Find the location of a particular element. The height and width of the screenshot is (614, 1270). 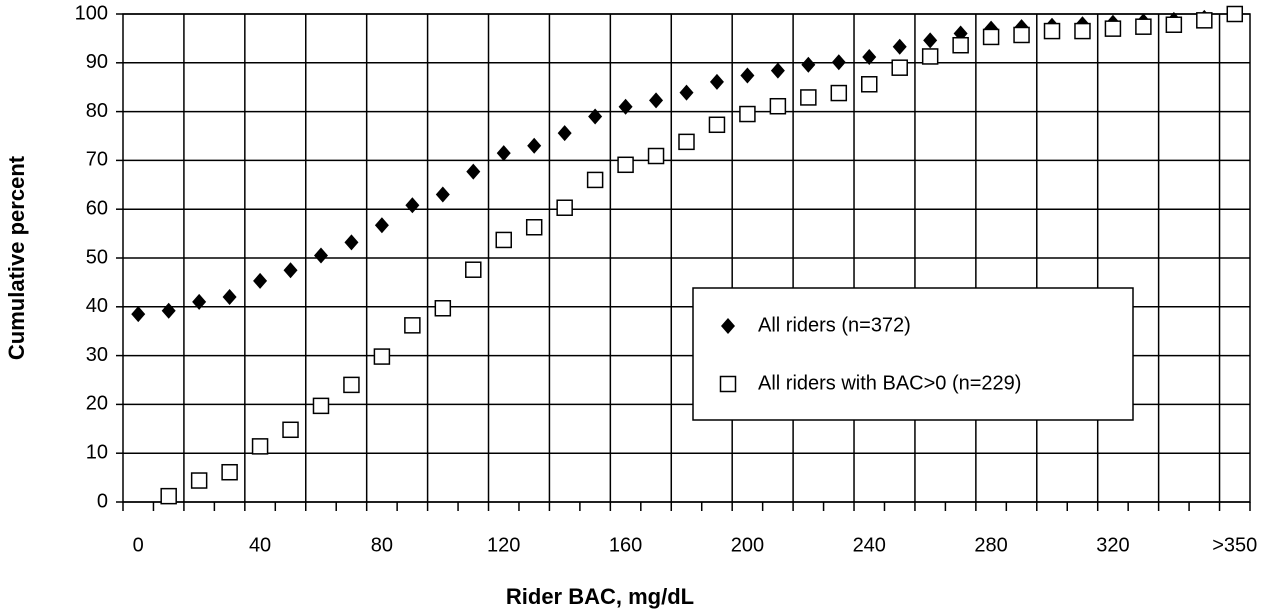

x-tick-label: 320 is located at coordinates (1112, 545).